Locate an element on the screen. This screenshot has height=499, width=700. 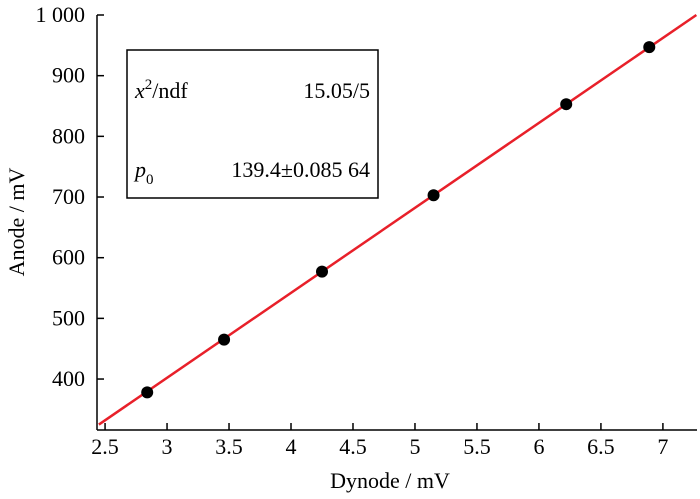
x-tick-label: 5 is located at coordinates (414, 446).